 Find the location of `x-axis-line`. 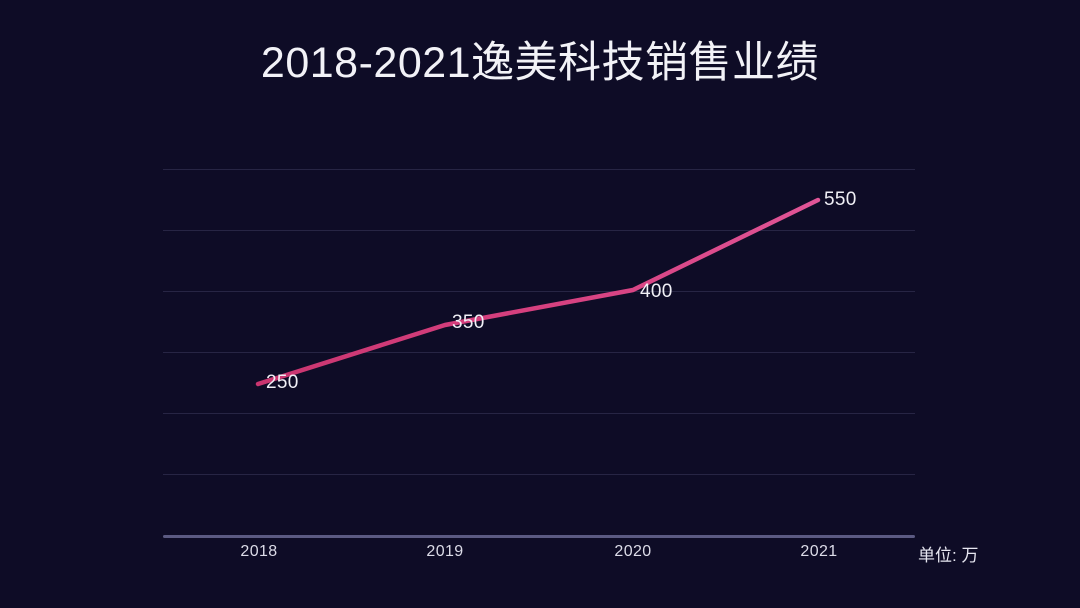

x-axis-line is located at coordinates (539, 536).